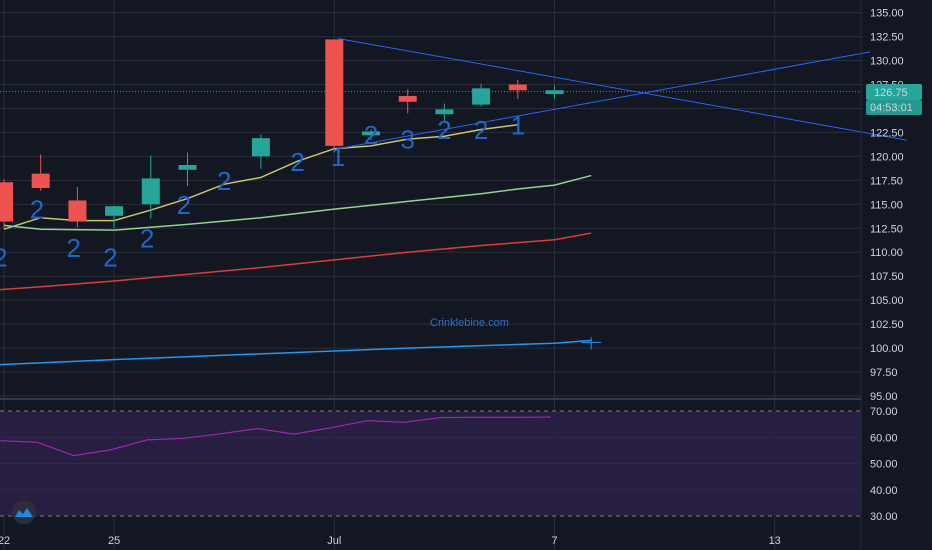 This screenshot has height=550, width=932. I want to click on y-tick-label: 117.50, so click(886, 181).